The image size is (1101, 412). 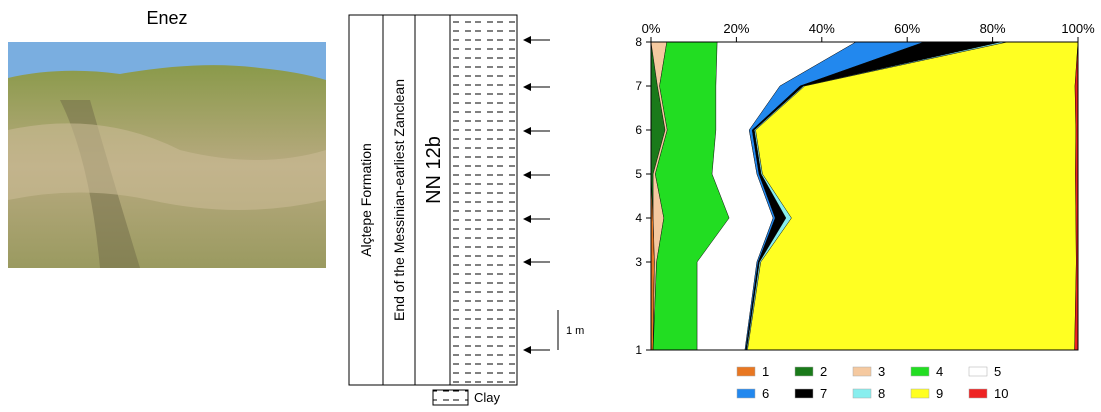 What do you see at coordinates (487, 397) in the screenshot?
I see `lithology-label: Clay` at bounding box center [487, 397].